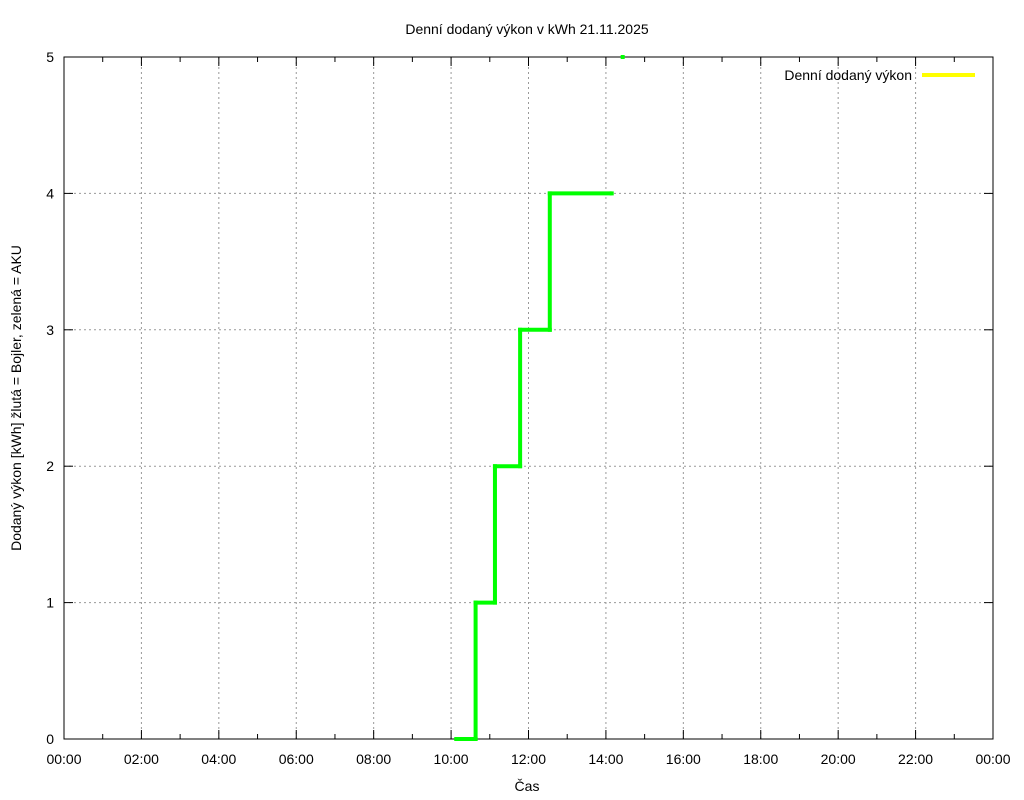 The height and width of the screenshot is (800, 1024). I want to click on x-tick-label: 04:00, so click(218, 759).